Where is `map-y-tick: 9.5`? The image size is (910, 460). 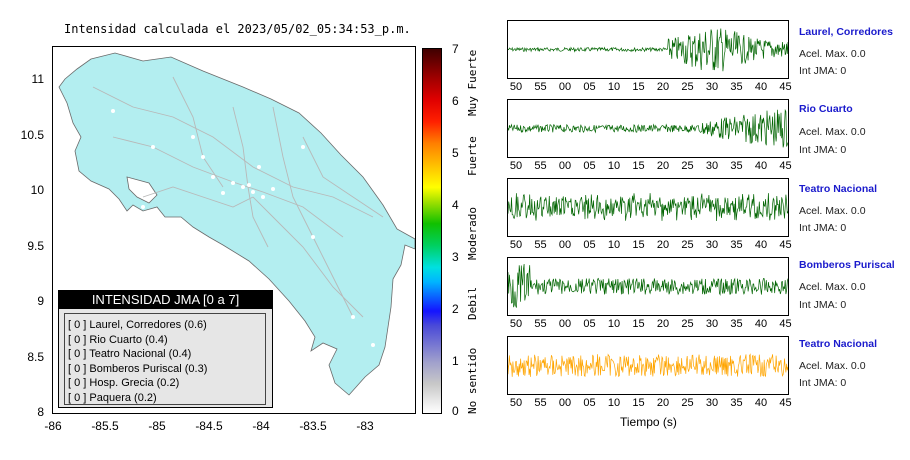 map-y-tick: 9.5 is located at coordinates (35, 246).